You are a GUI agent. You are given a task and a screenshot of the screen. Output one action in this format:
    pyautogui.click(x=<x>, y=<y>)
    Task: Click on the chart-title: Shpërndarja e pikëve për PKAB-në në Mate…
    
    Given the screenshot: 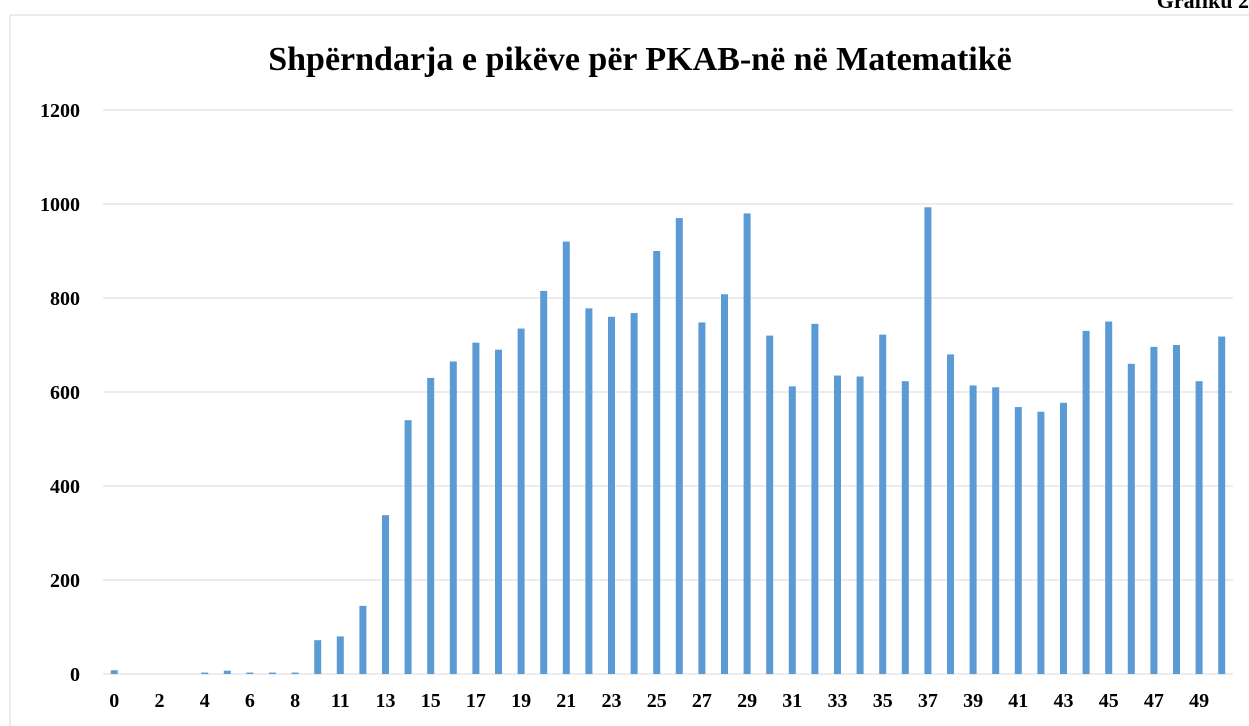 What is the action you would take?
    pyautogui.click(x=640, y=59)
    